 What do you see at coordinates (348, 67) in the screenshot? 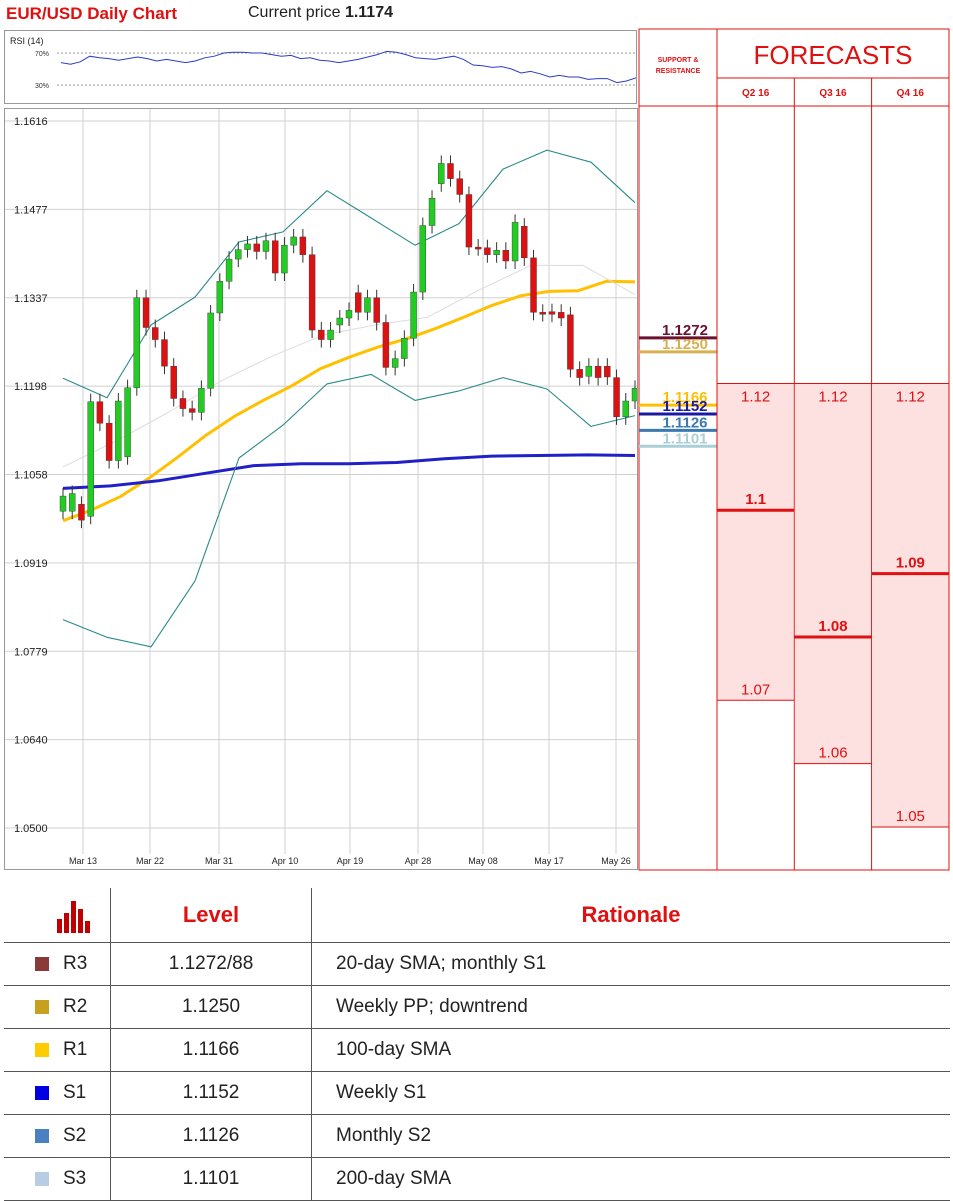
I see `rsi-line` at bounding box center [348, 67].